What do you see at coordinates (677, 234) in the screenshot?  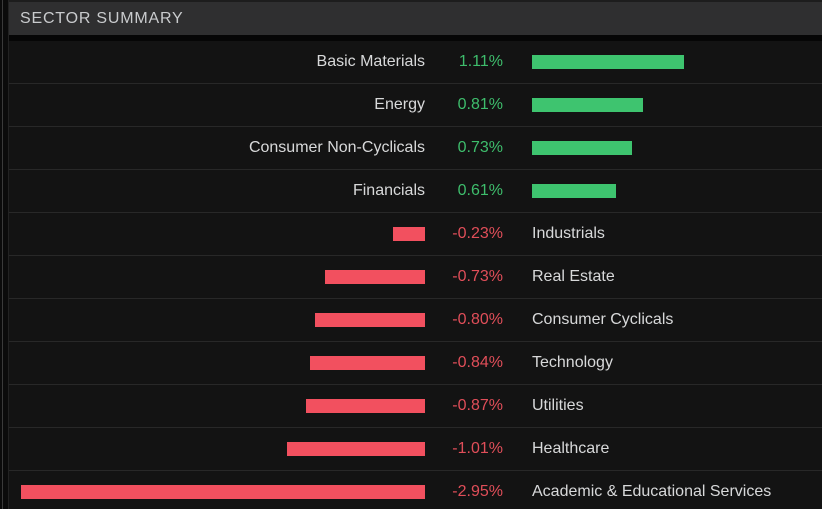 I see `sector-row-cell: Industrials` at bounding box center [677, 234].